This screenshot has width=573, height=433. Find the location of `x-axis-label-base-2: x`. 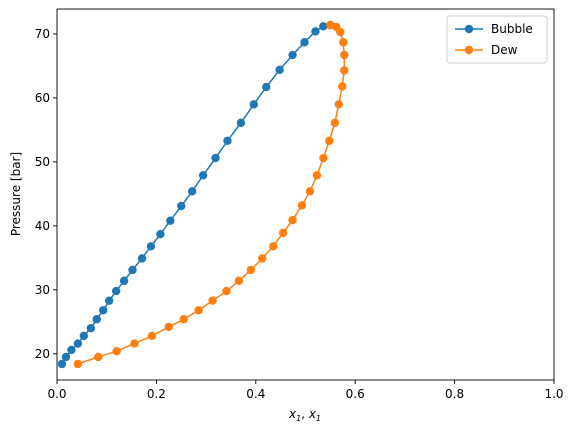

x-axis-label-base-2: x is located at coordinates (312, 414).